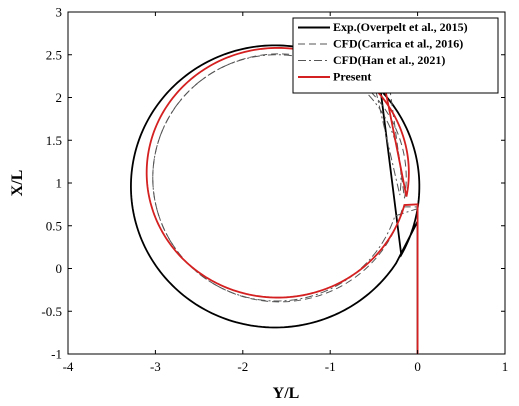  What do you see at coordinates (286, 393) in the screenshot?
I see `x-axis-label: Y/L` at bounding box center [286, 393].